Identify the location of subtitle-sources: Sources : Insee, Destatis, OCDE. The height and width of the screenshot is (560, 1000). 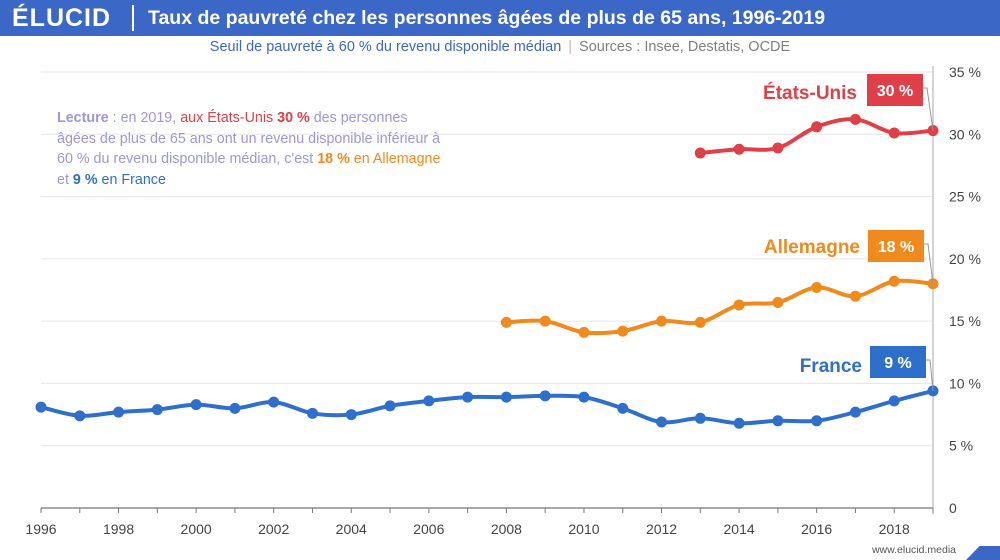
(685, 47).